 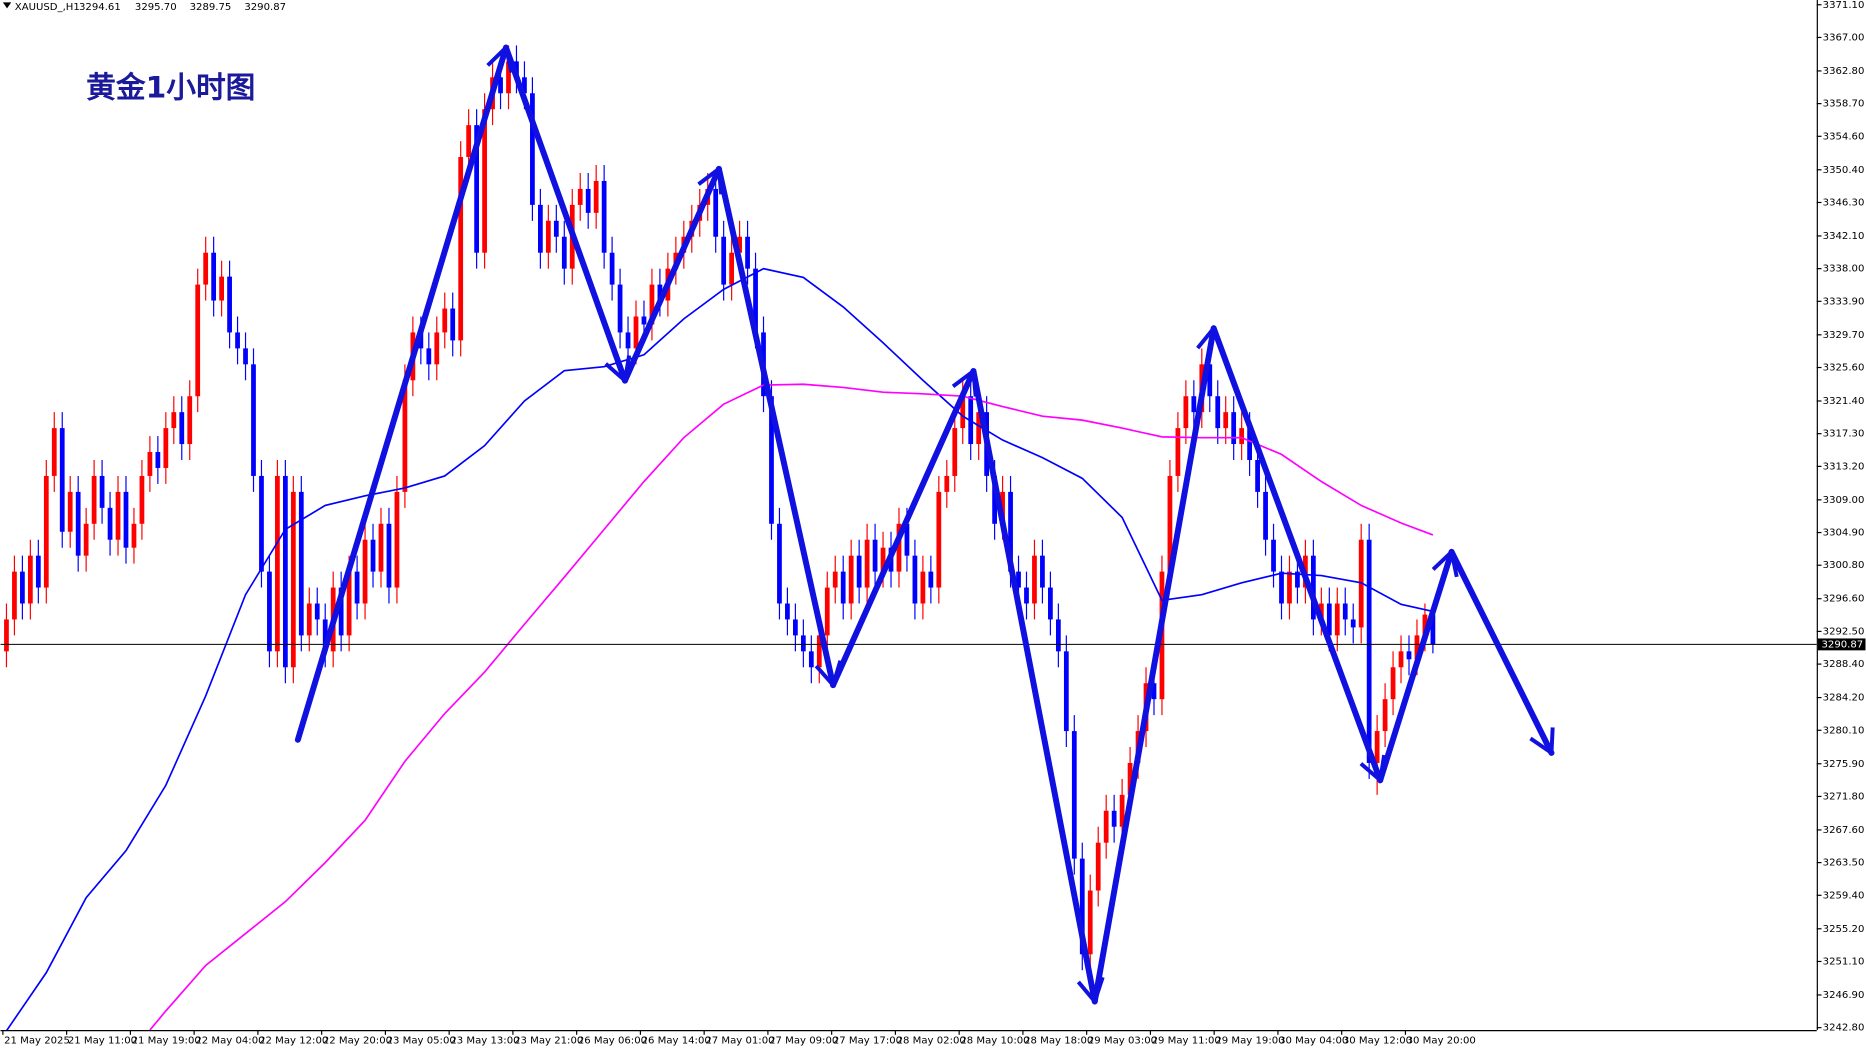 I want to click on current-price-box, so click(x=1841, y=644).